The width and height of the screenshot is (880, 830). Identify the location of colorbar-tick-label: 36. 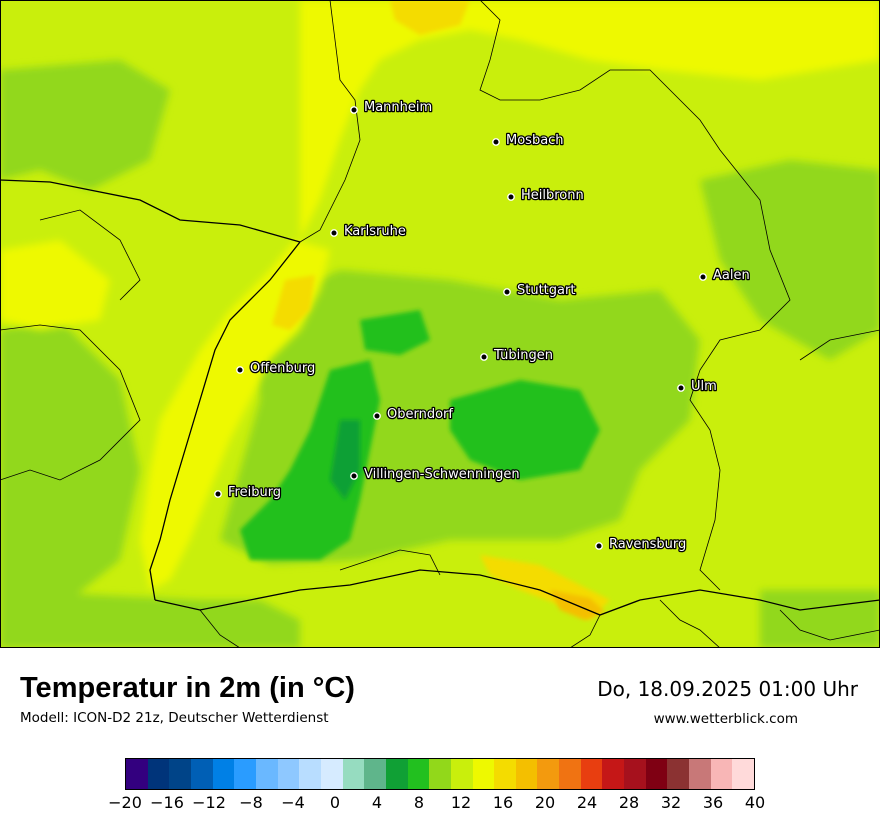
(713, 802).